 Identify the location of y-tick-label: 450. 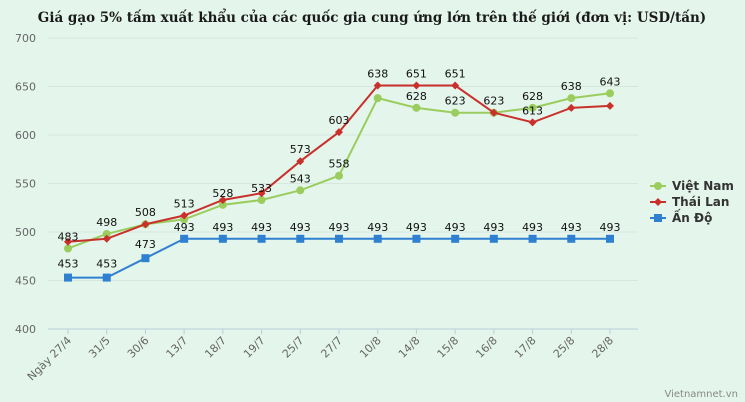
(25, 281).